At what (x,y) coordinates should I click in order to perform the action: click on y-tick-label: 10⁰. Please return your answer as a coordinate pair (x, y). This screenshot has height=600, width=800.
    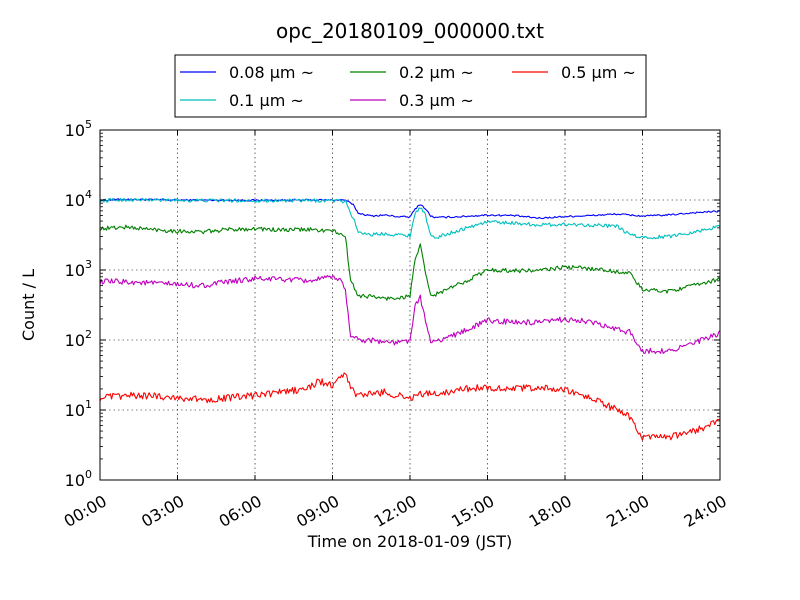
    Looking at the image, I should click on (78, 479).